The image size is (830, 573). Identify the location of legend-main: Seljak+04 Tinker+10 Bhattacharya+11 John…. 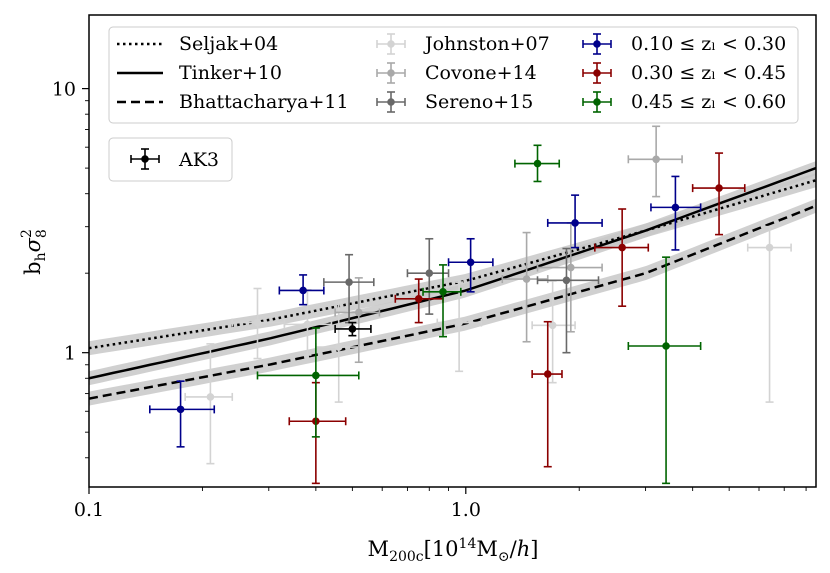
(453, 75).